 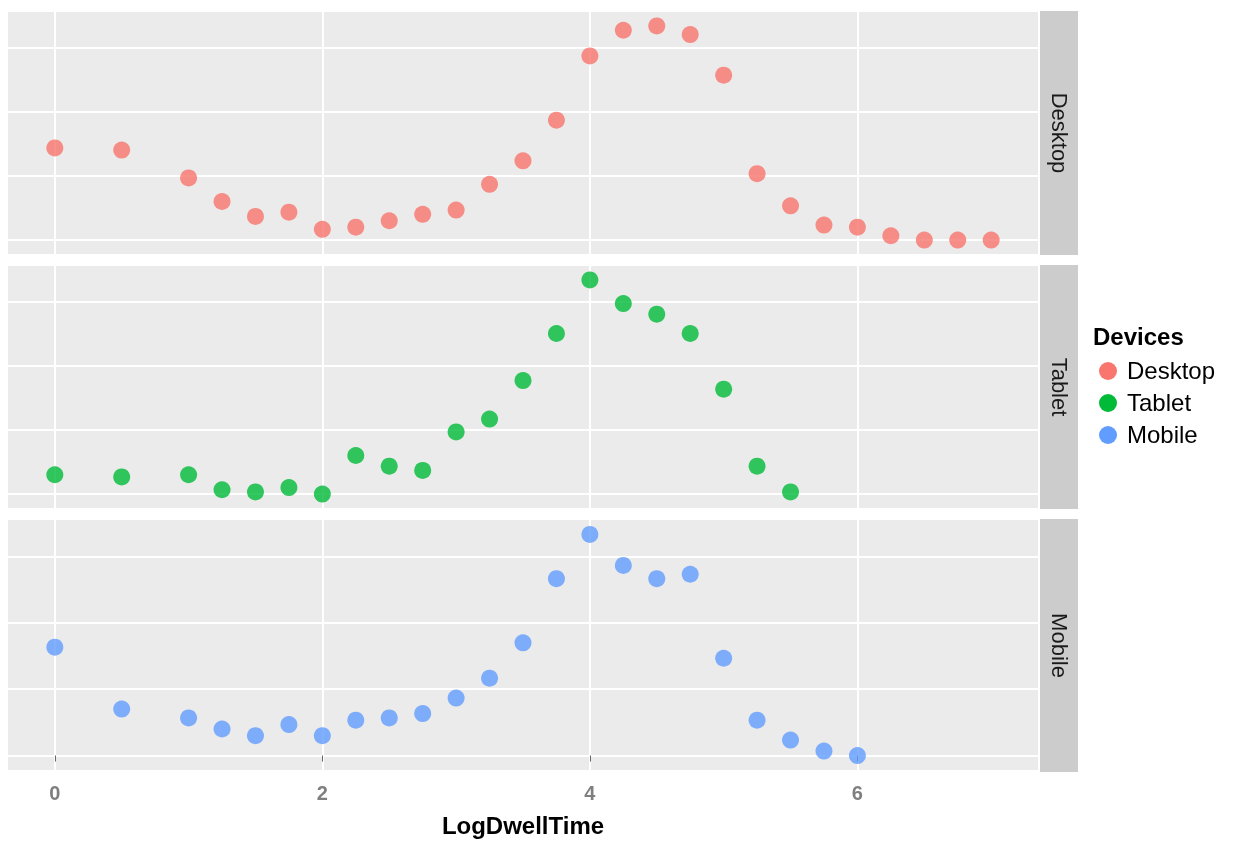 What do you see at coordinates (523, 825) in the screenshot?
I see `x-axis-title: LogDwellTime` at bounding box center [523, 825].